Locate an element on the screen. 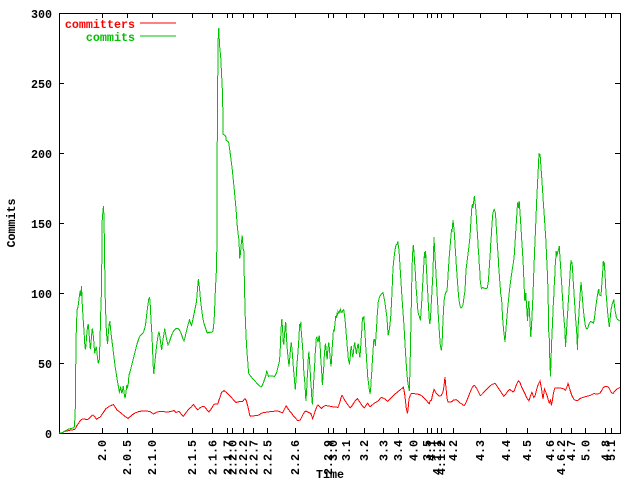 Image resolution: width=640 pixels, height=485 pixels. svg-text: 4.7 is located at coordinates (572, 450).